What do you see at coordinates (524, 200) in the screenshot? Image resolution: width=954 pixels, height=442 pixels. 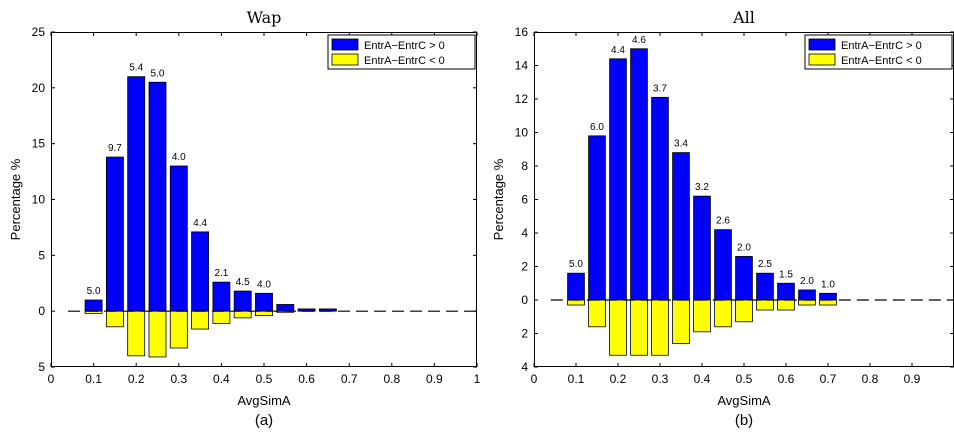 I see `y-tick-label: 6` at bounding box center [524, 200].